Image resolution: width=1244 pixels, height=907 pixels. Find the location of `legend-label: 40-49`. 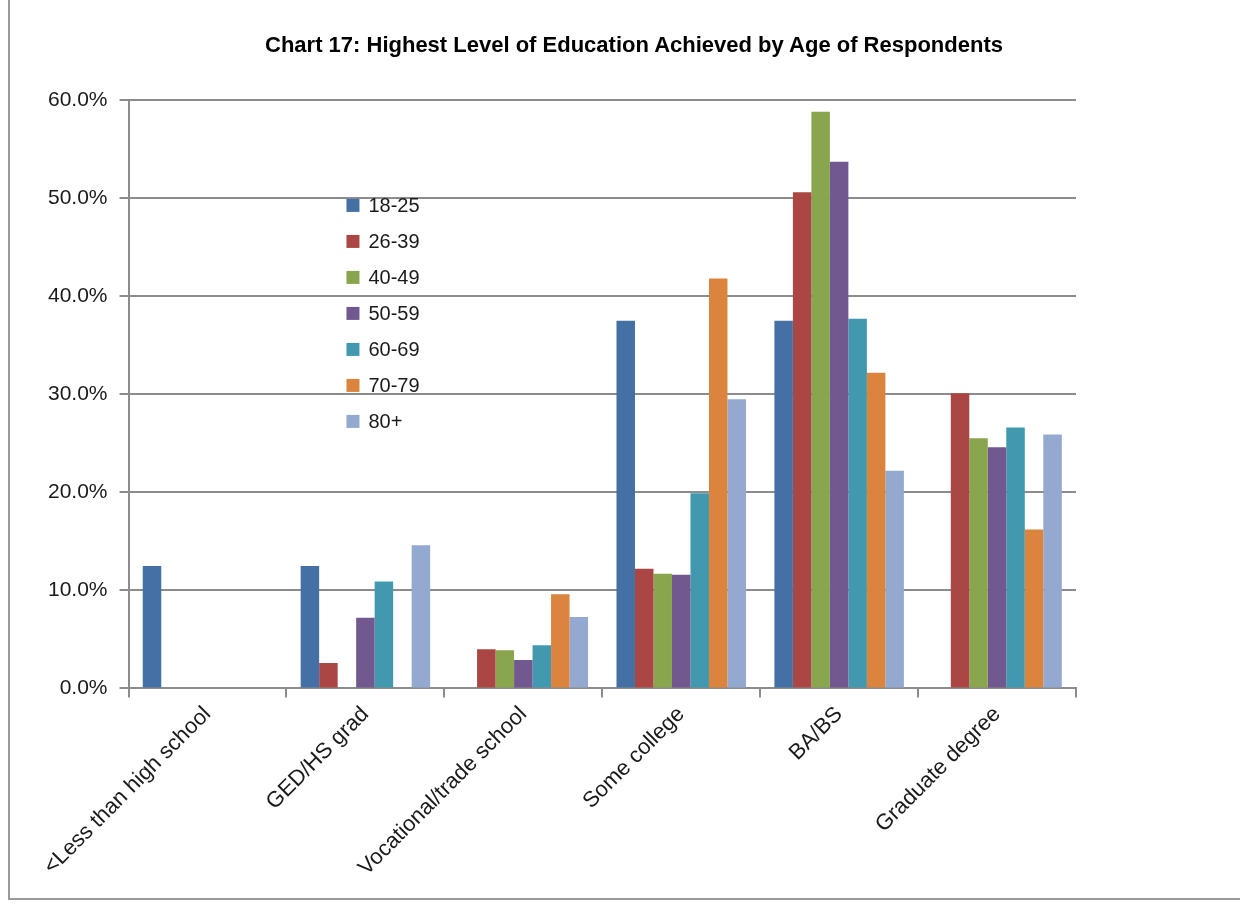

legend-label: 40-49 is located at coordinates (394, 277).